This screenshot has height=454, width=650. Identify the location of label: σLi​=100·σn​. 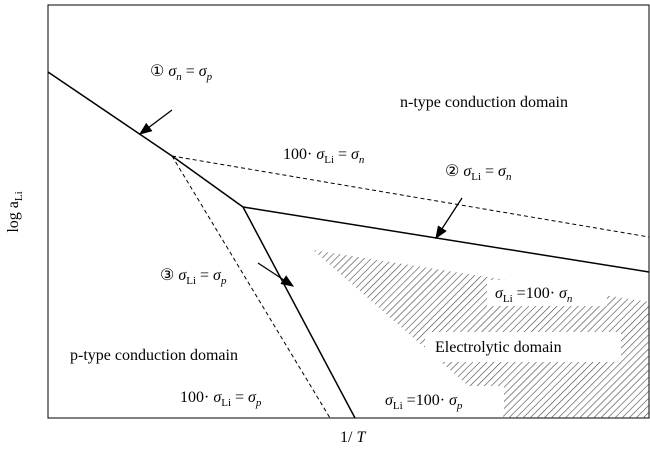
(534, 295).